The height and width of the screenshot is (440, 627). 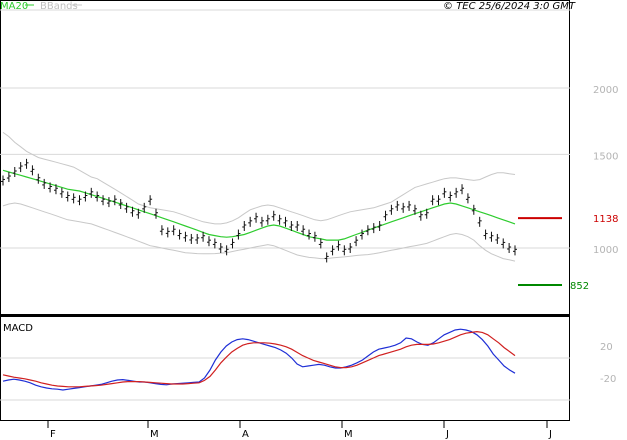 I want to click on bbands-legend-label: BBands, so click(x=59, y=6).